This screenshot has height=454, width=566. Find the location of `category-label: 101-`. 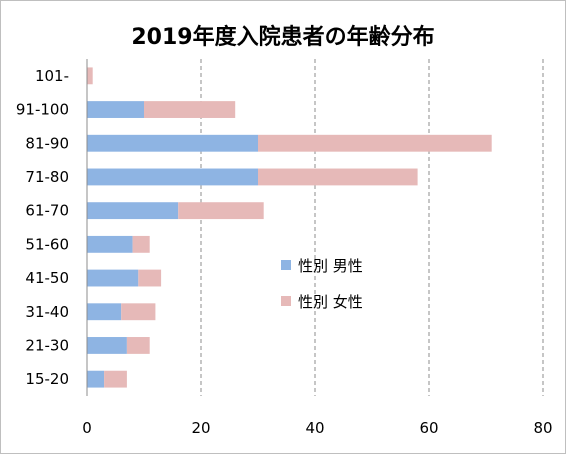

category-label: 101- is located at coordinates (52, 76).